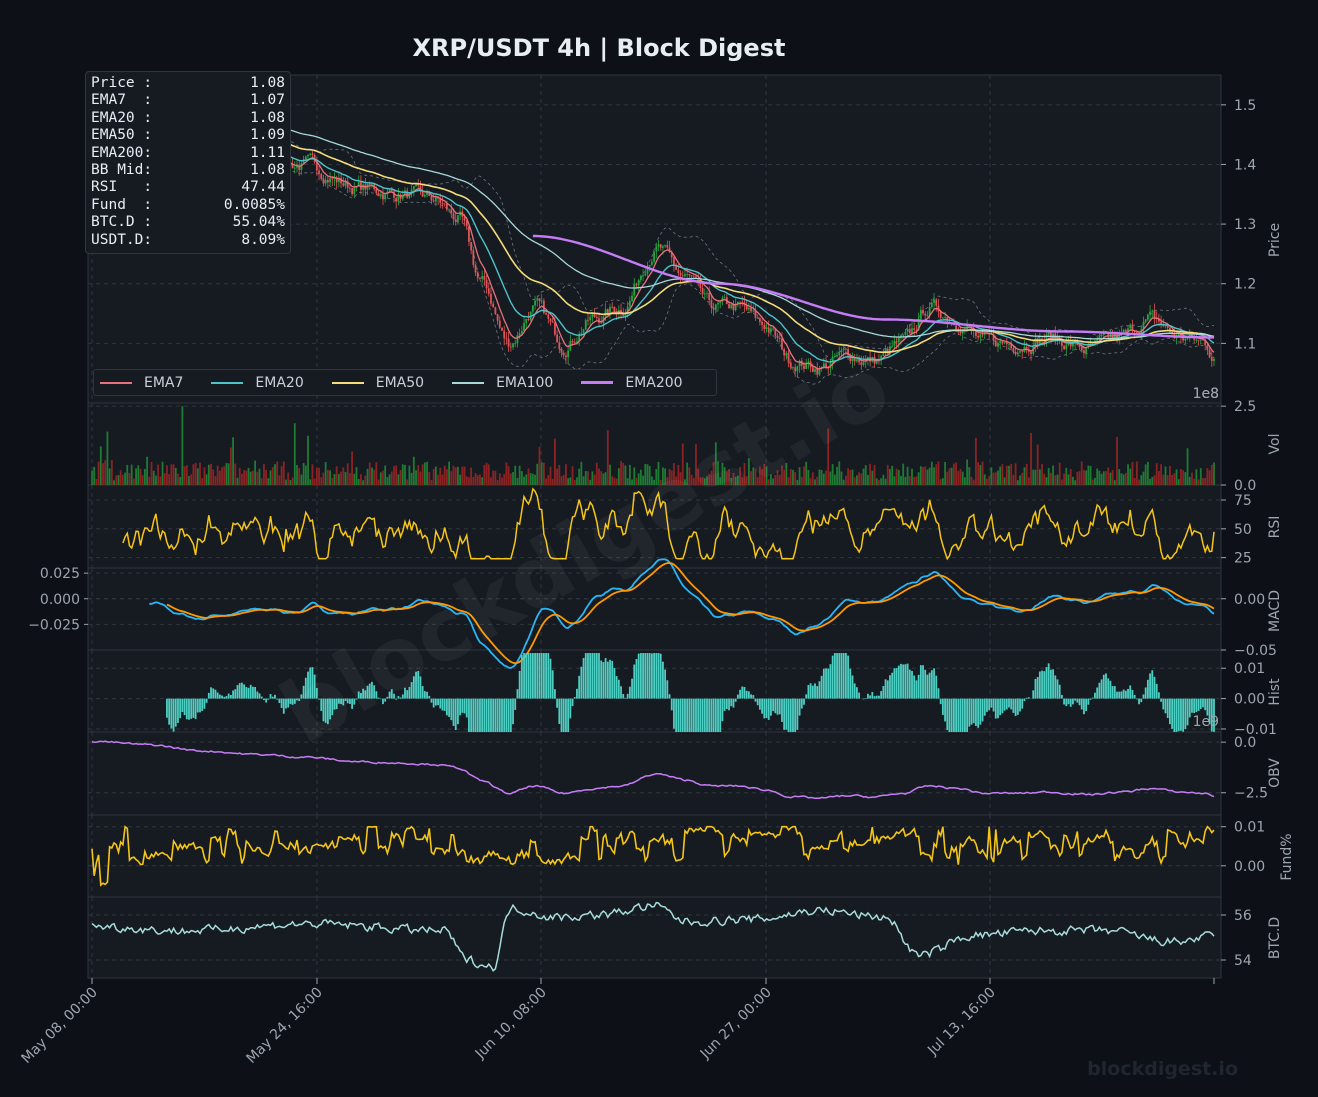 This screenshot has width=1318, height=1097. I want to click on y-axis-label: RSI, so click(1275, 527).